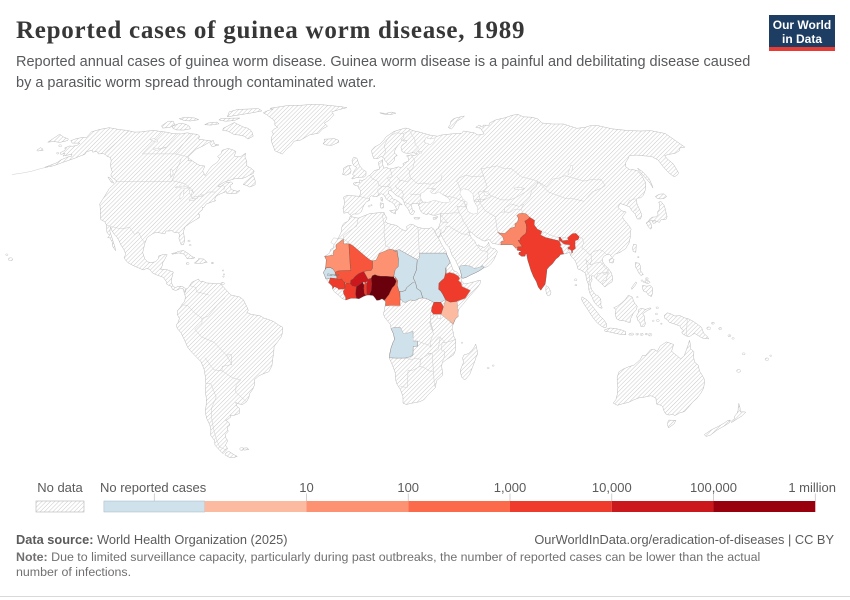  Describe the element at coordinates (713, 487) in the screenshot. I see `svg-text: 100,000` at that location.